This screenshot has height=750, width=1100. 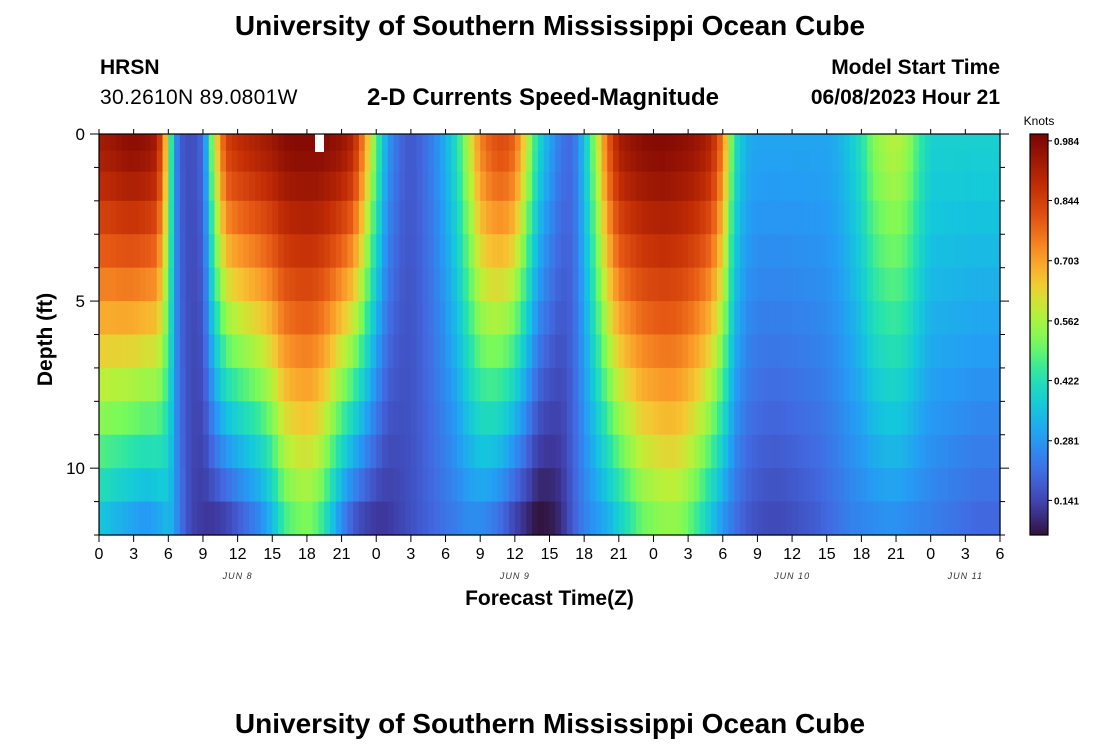 I want to click on x-tick-label: 15, so click(x=272, y=554).